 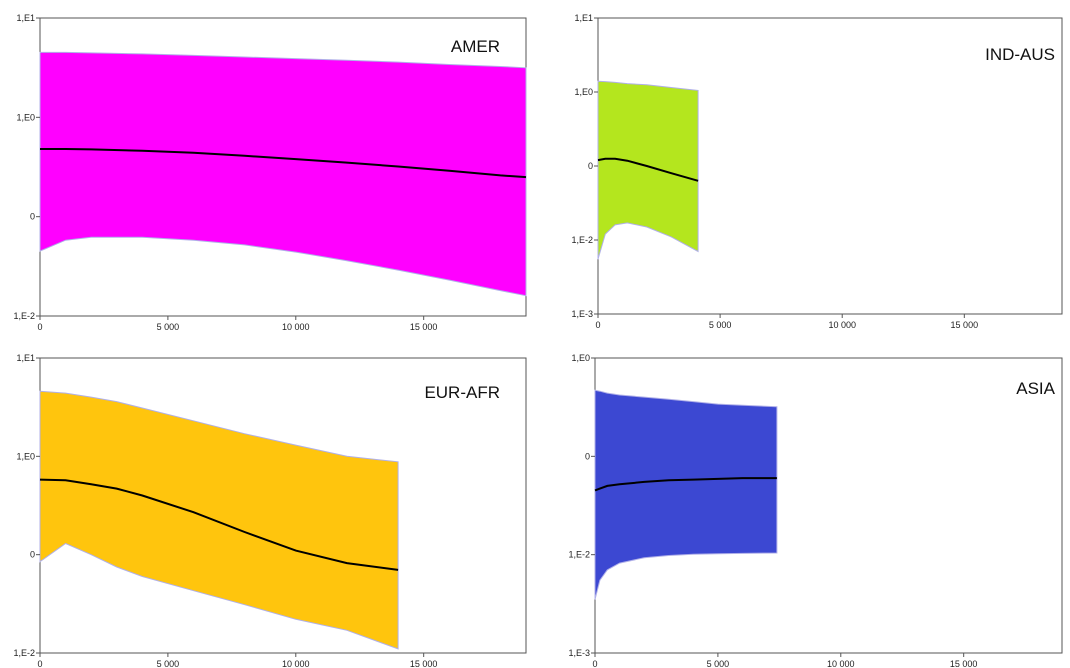 I want to click on region-label: ASIA, so click(x=1035, y=388).